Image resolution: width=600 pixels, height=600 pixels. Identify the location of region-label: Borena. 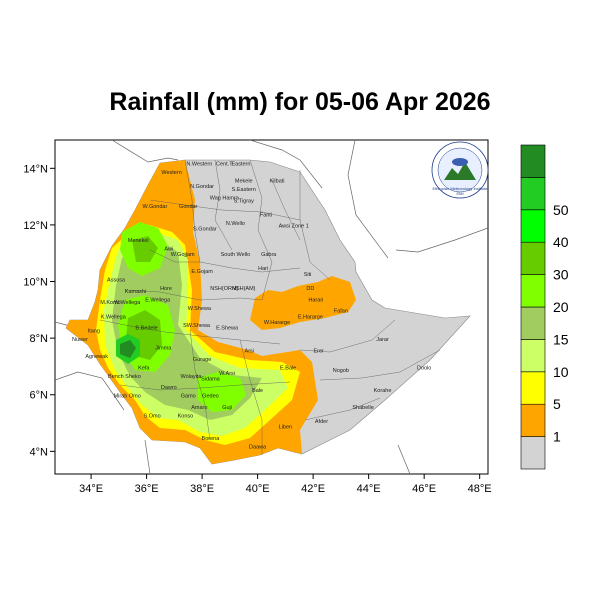
(211, 439).